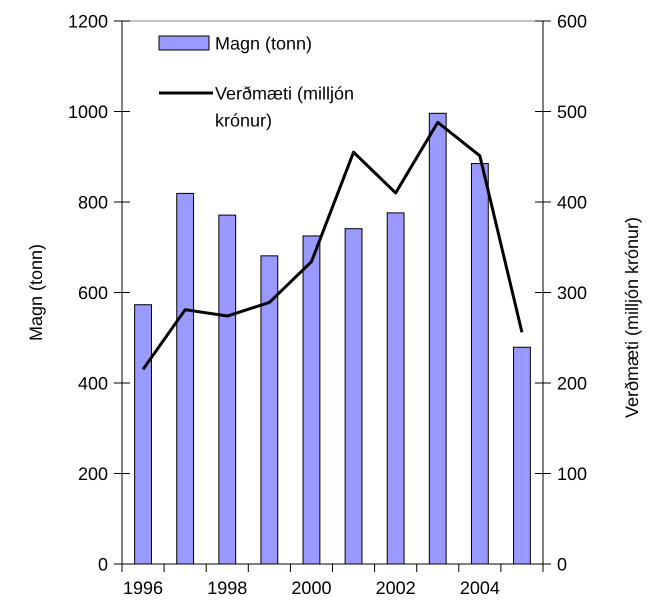 The width and height of the screenshot is (656, 614). Describe the element at coordinates (311, 588) in the screenshot. I see `x-tick-label: 2000` at that location.